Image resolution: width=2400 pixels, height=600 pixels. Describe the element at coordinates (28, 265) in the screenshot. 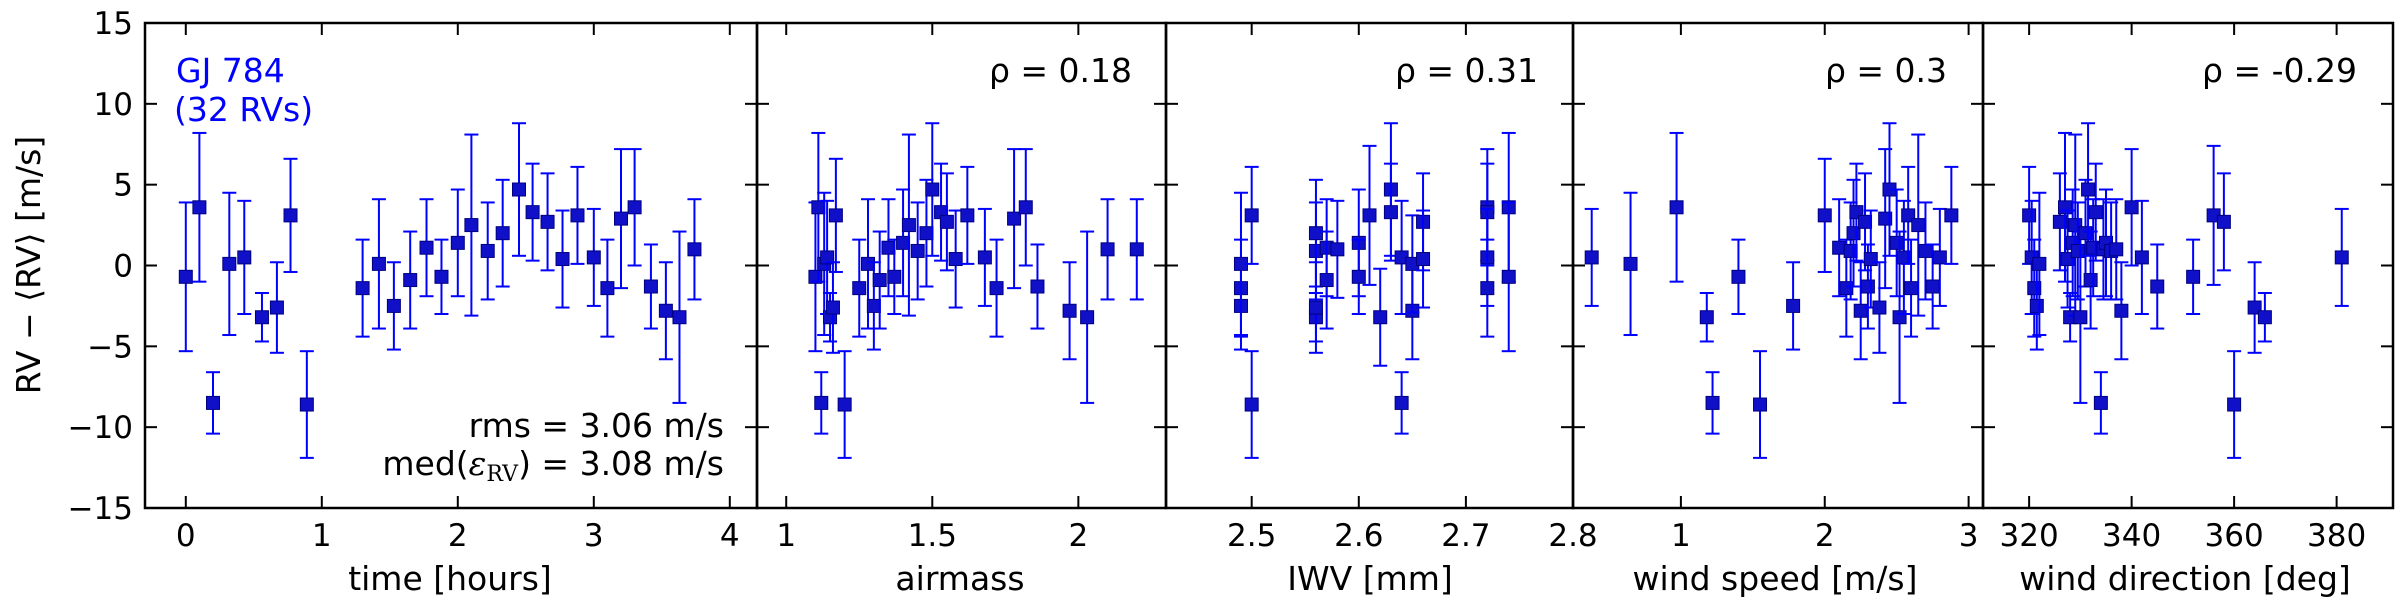

I see `y-axis-label: RV − ⟨RV⟩ [m/s]` at that location.